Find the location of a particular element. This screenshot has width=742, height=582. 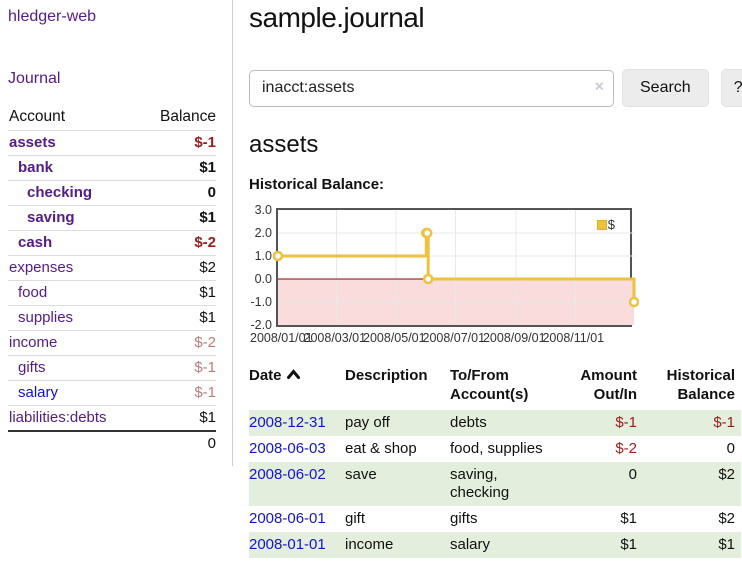

journal-nav-link: Journal is located at coordinates (34, 78).